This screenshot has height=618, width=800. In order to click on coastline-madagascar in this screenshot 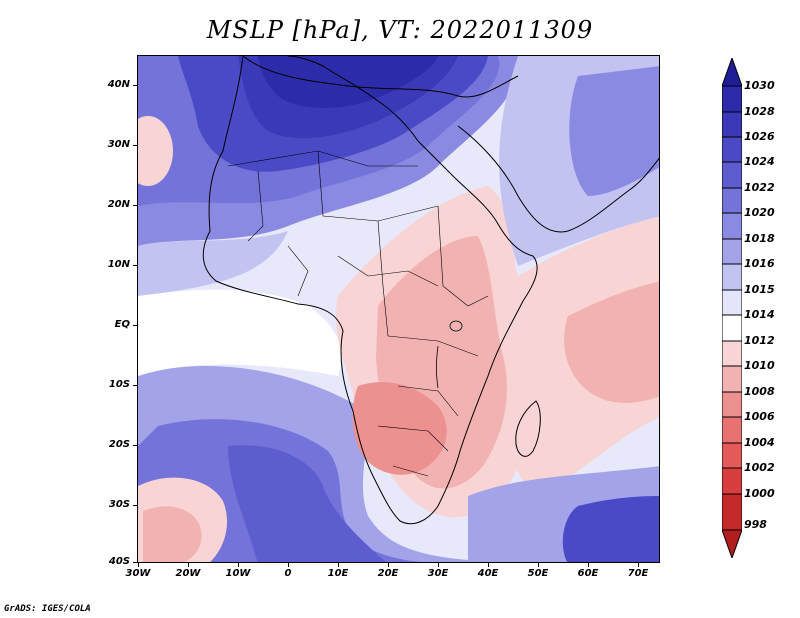, I will do `click(528, 428)`.